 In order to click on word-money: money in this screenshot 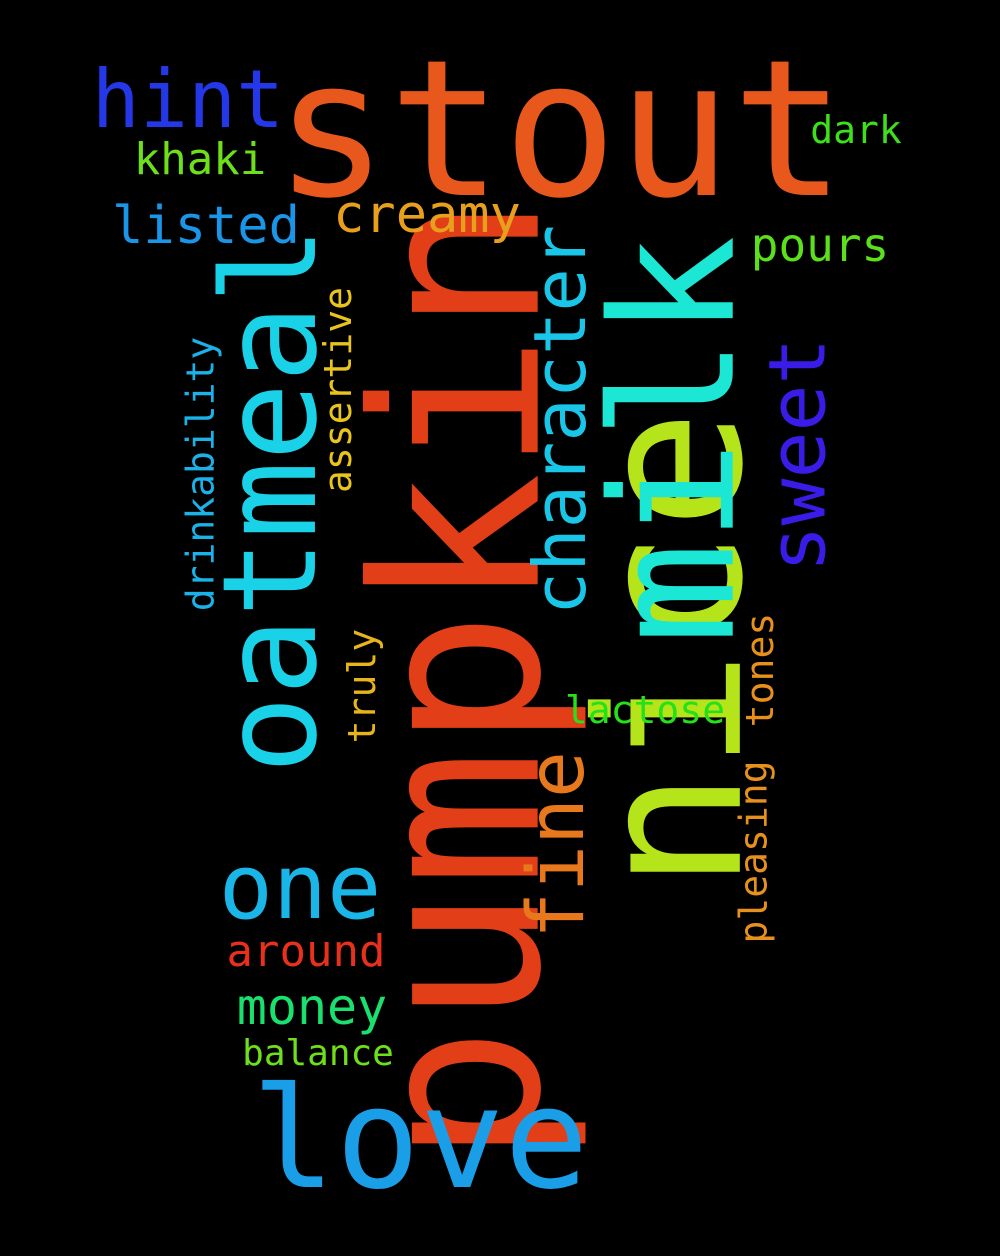, I will do `click(312, 1007)`.